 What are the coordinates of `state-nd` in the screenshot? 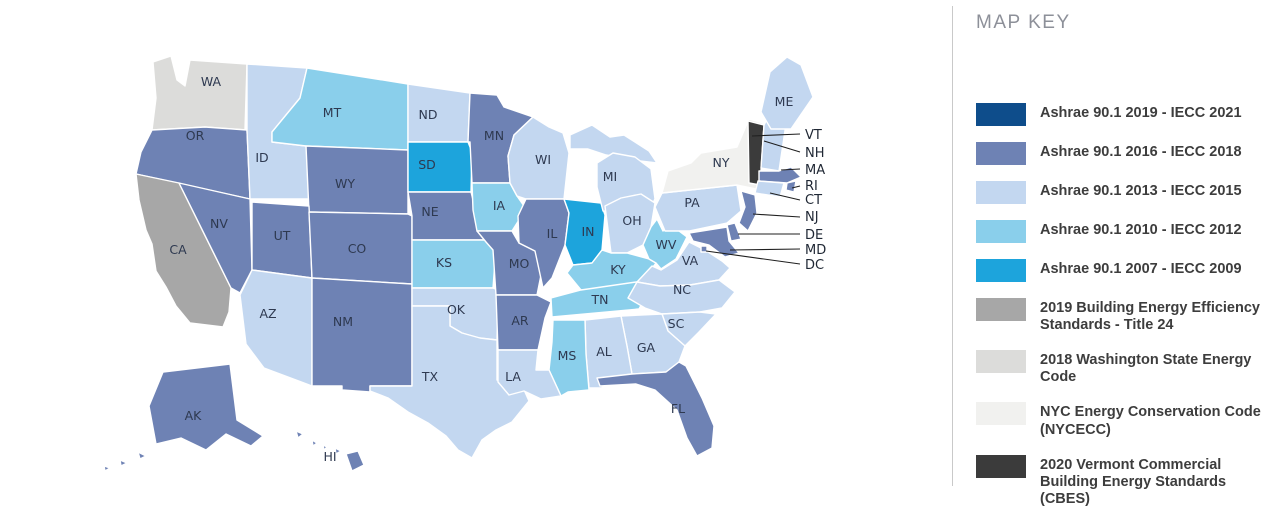 It's located at (439, 113).